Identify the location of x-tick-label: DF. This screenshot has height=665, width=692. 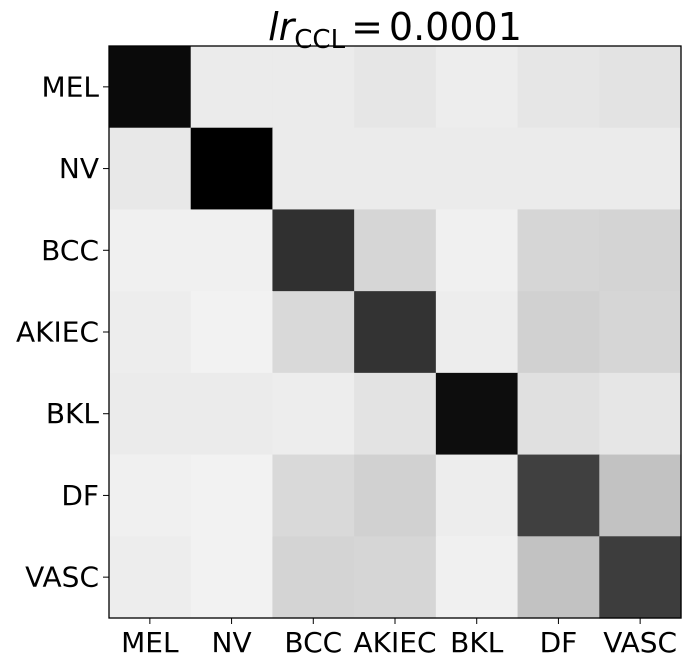
(559, 642).